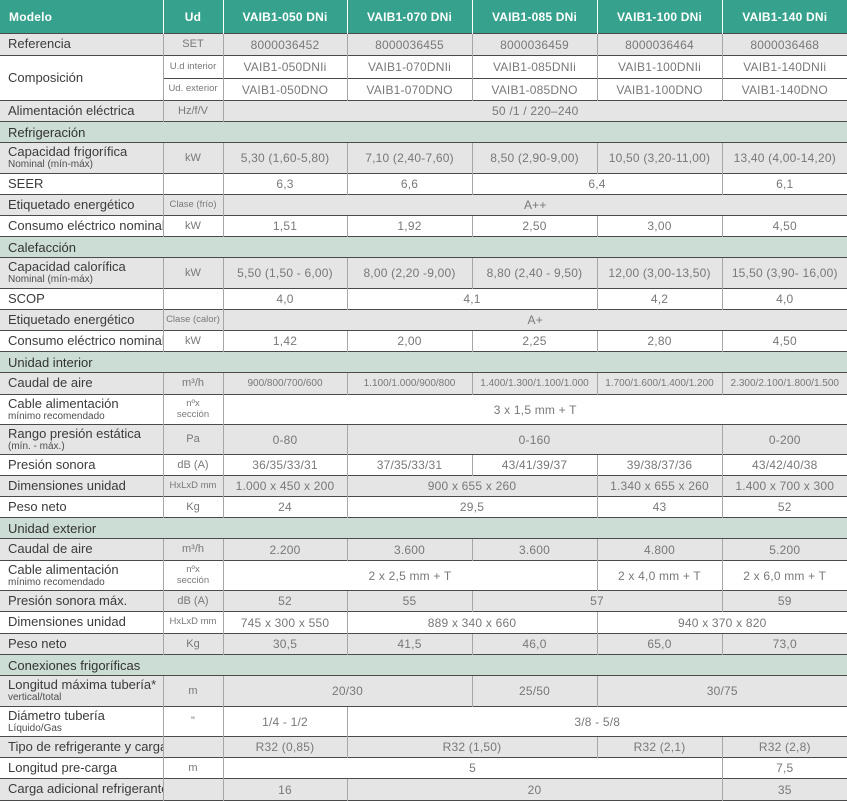 The image size is (847, 801). I want to click on value-cell: VAIB1-050DNO, so click(284, 89).